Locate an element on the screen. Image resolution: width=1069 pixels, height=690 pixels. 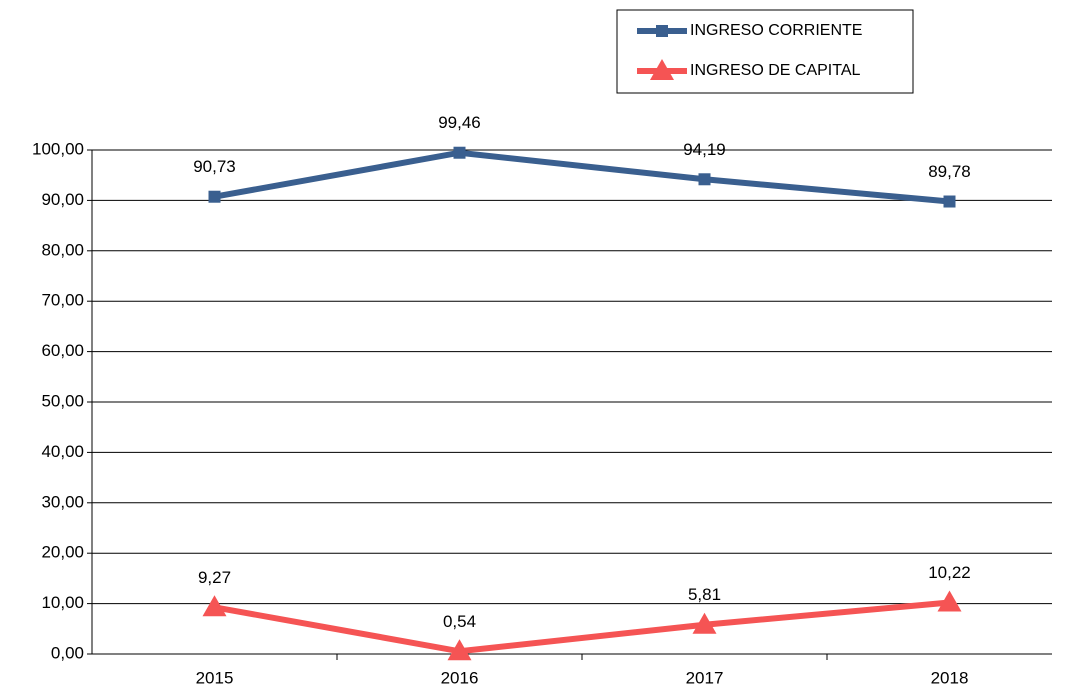
y-tick-label: 70,00 is located at coordinates (62, 300).